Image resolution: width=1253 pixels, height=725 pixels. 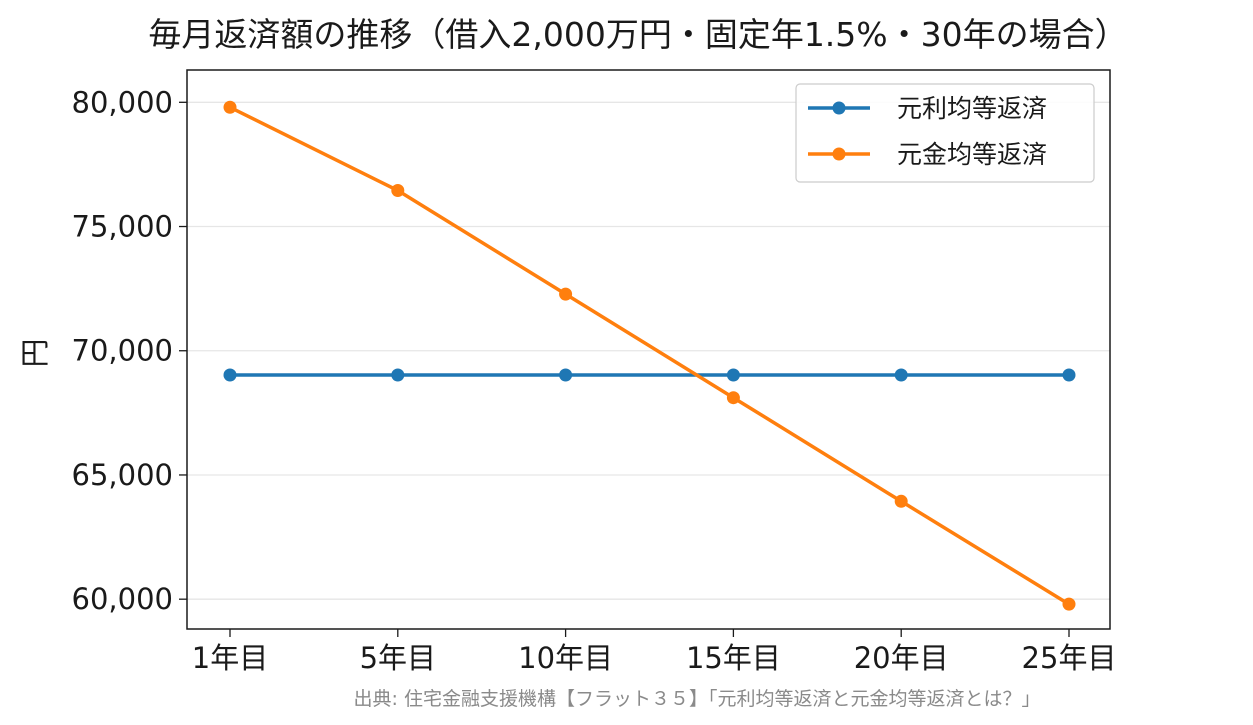 What do you see at coordinates (901, 658) in the screenshot?
I see `x-tick-label: 20年目` at bounding box center [901, 658].